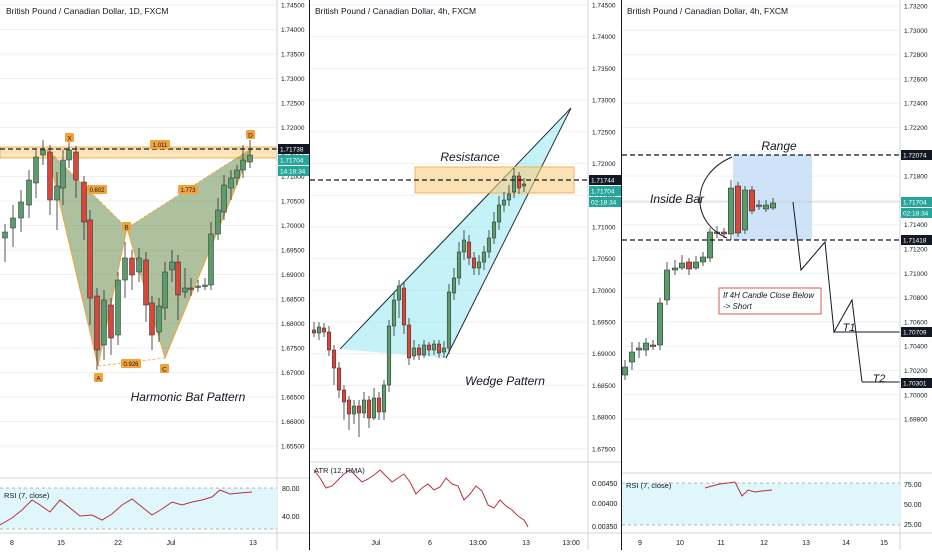 The image size is (932, 555). Describe the element at coordinates (915, 384) in the screenshot. I see `price-tag-label: 1.70301` at that location.